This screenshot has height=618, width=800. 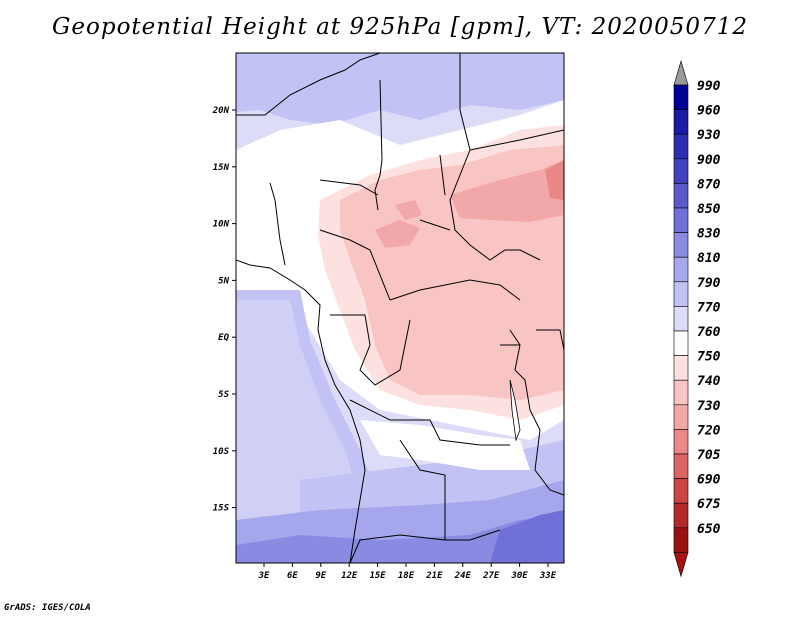 What do you see at coordinates (709, 209) in the screenshot?
I see `colorbar-label: 850` at bounding box center [709, 209].